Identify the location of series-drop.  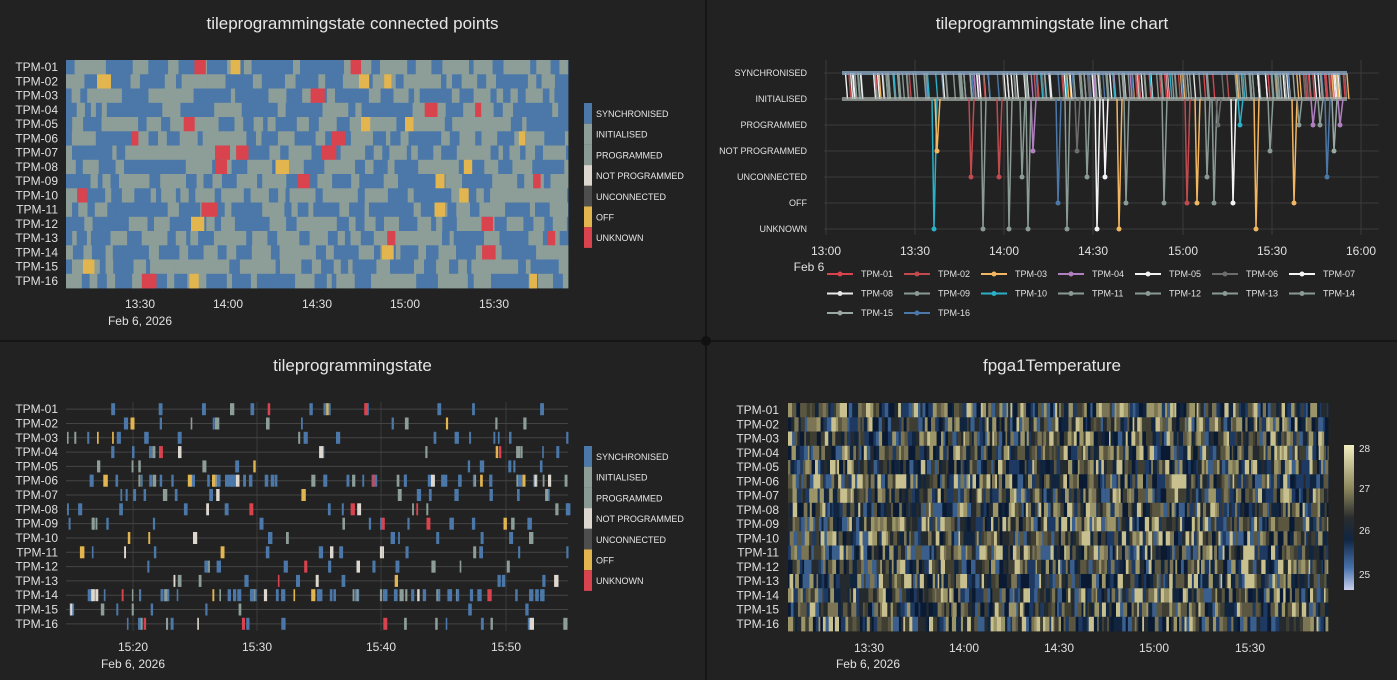
(1327, 138).